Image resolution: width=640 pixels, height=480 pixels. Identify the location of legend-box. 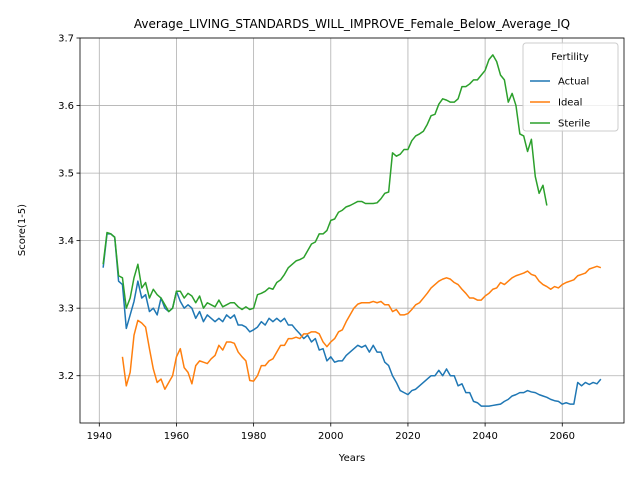
(570, 87).